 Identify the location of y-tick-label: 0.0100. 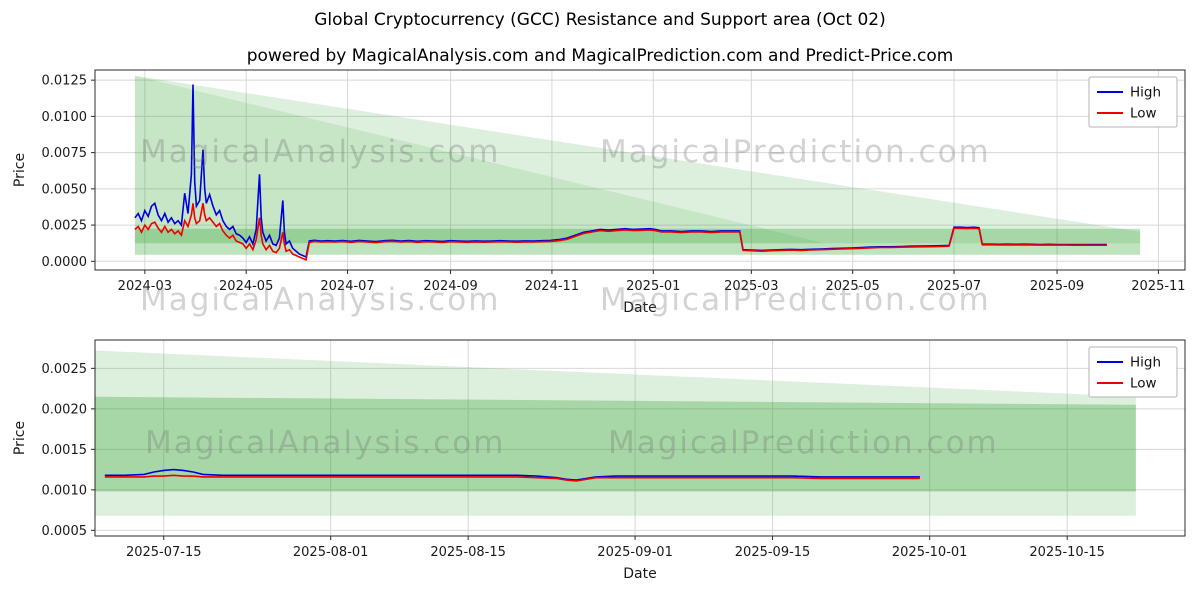
(65, 117).